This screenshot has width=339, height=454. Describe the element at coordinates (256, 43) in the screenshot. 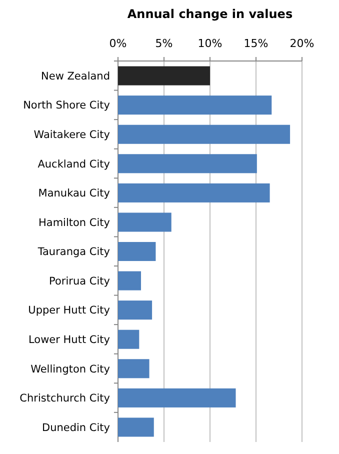

I see `x-tick-label: 15%` at that location.